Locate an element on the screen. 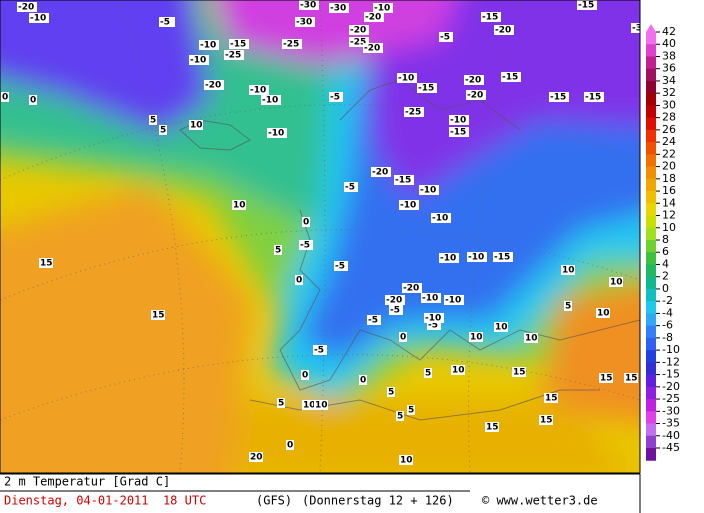 The width and height of the screenshot is (704, 513). legend-label: -6 is located at coordinates (667, 325).